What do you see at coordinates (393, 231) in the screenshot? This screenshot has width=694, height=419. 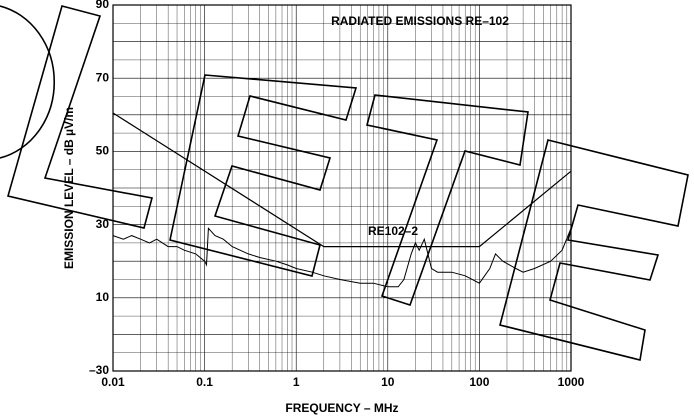 I see `annotation: RE102–2` at bounding box center [393, 231].